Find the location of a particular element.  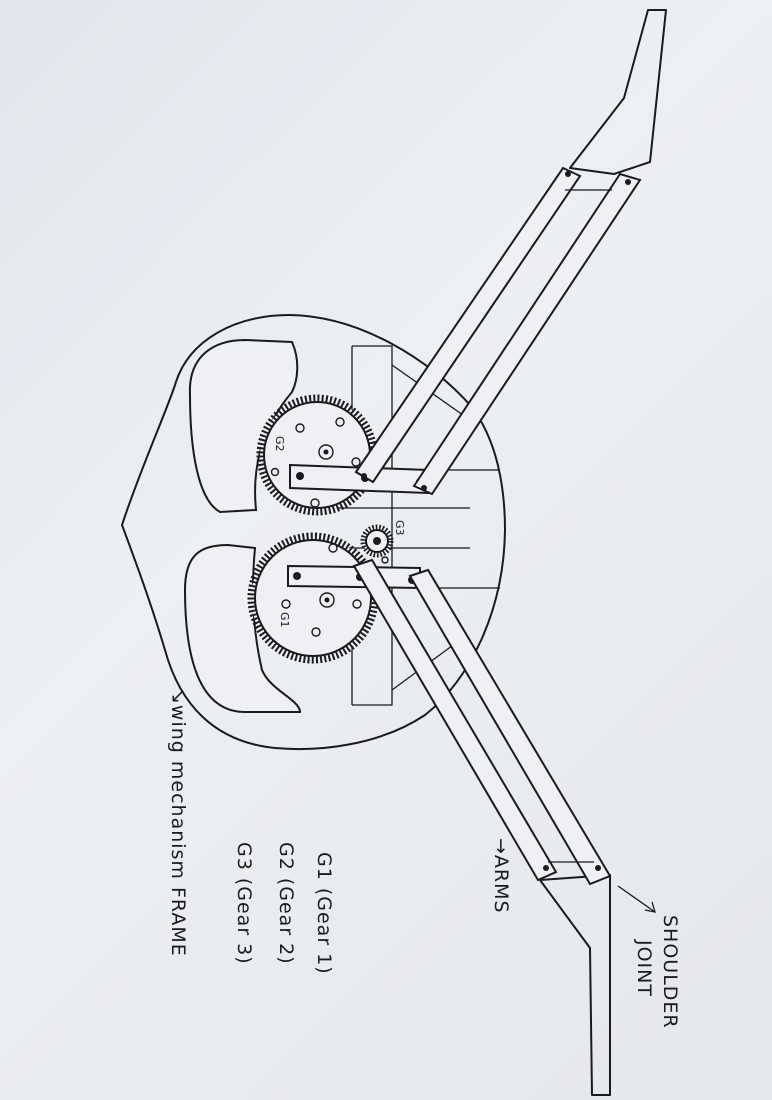

lower-arms is located at coordinates (482, 722).